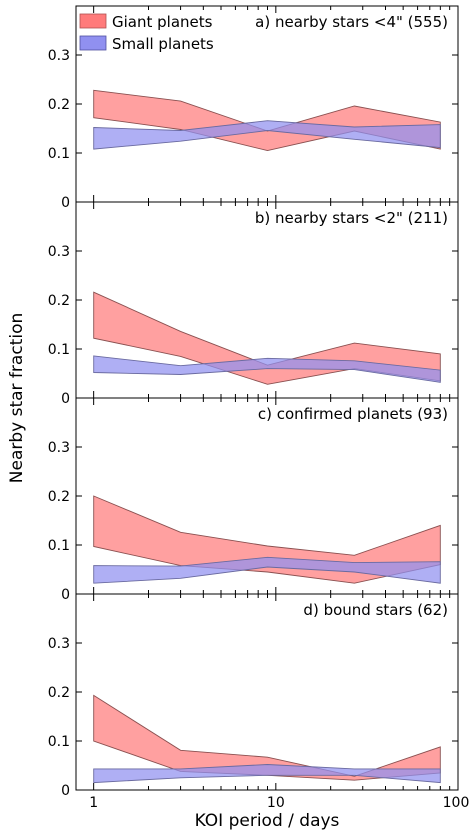 The image size is (471, 837). I want to click on panel-title-4: d) bound stars (62), so click(375, 610).